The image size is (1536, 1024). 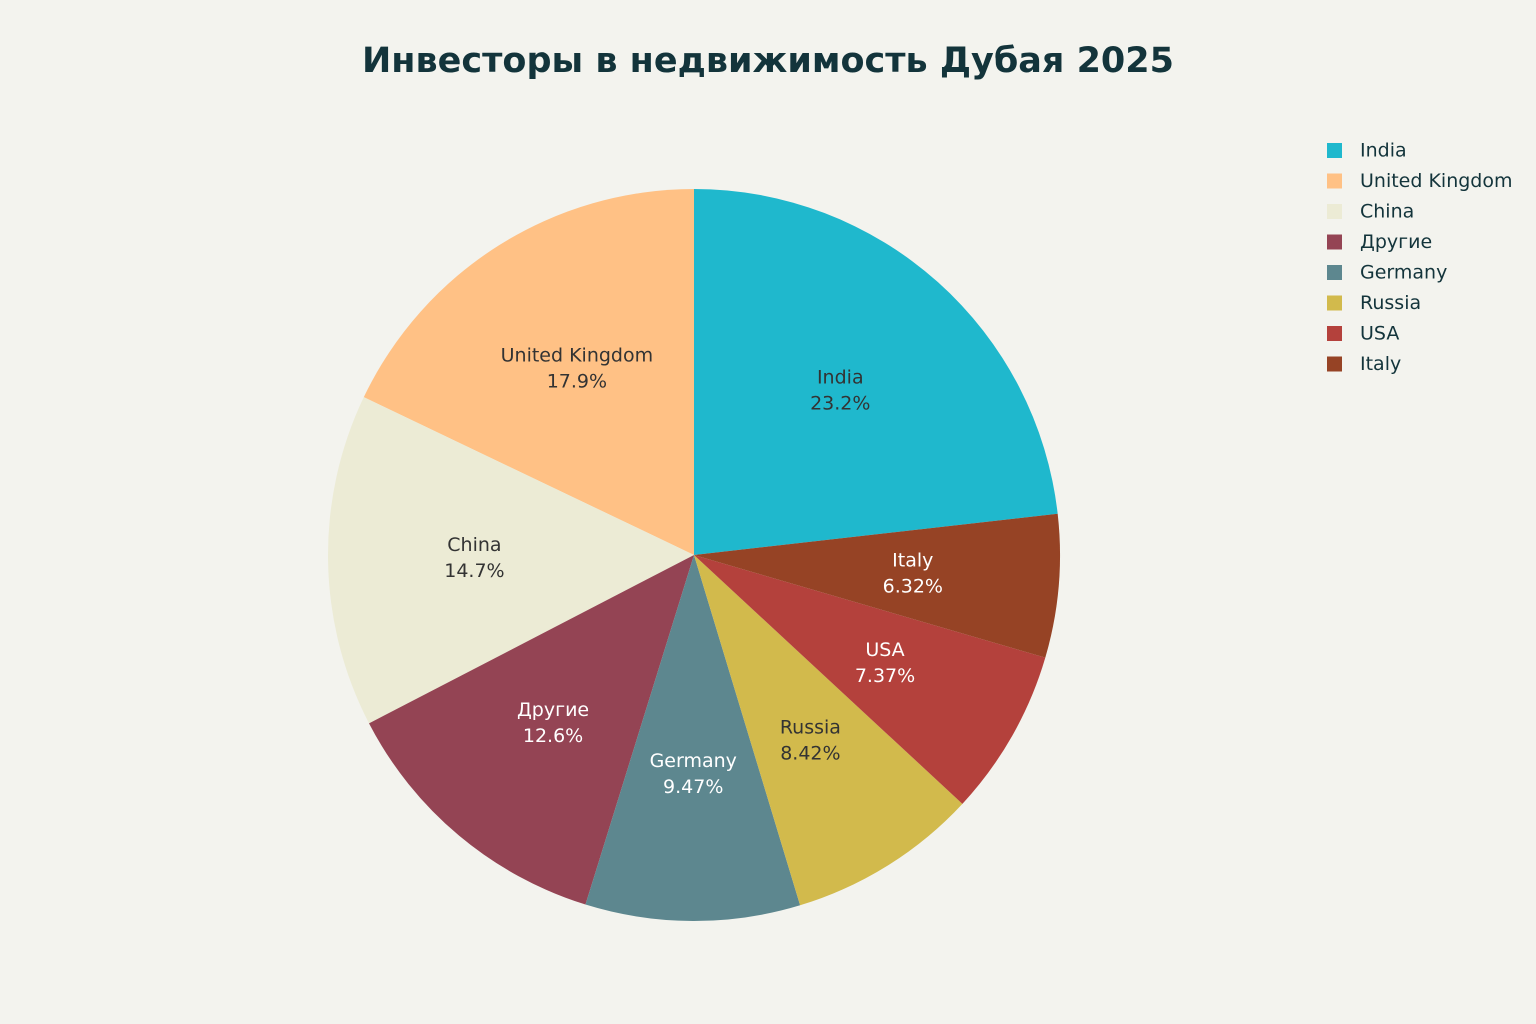 What do you see at coordinates (885, 676) in the screenshot?
I see `slice-value-label: 7.37%` at bounding box center [885, 676].